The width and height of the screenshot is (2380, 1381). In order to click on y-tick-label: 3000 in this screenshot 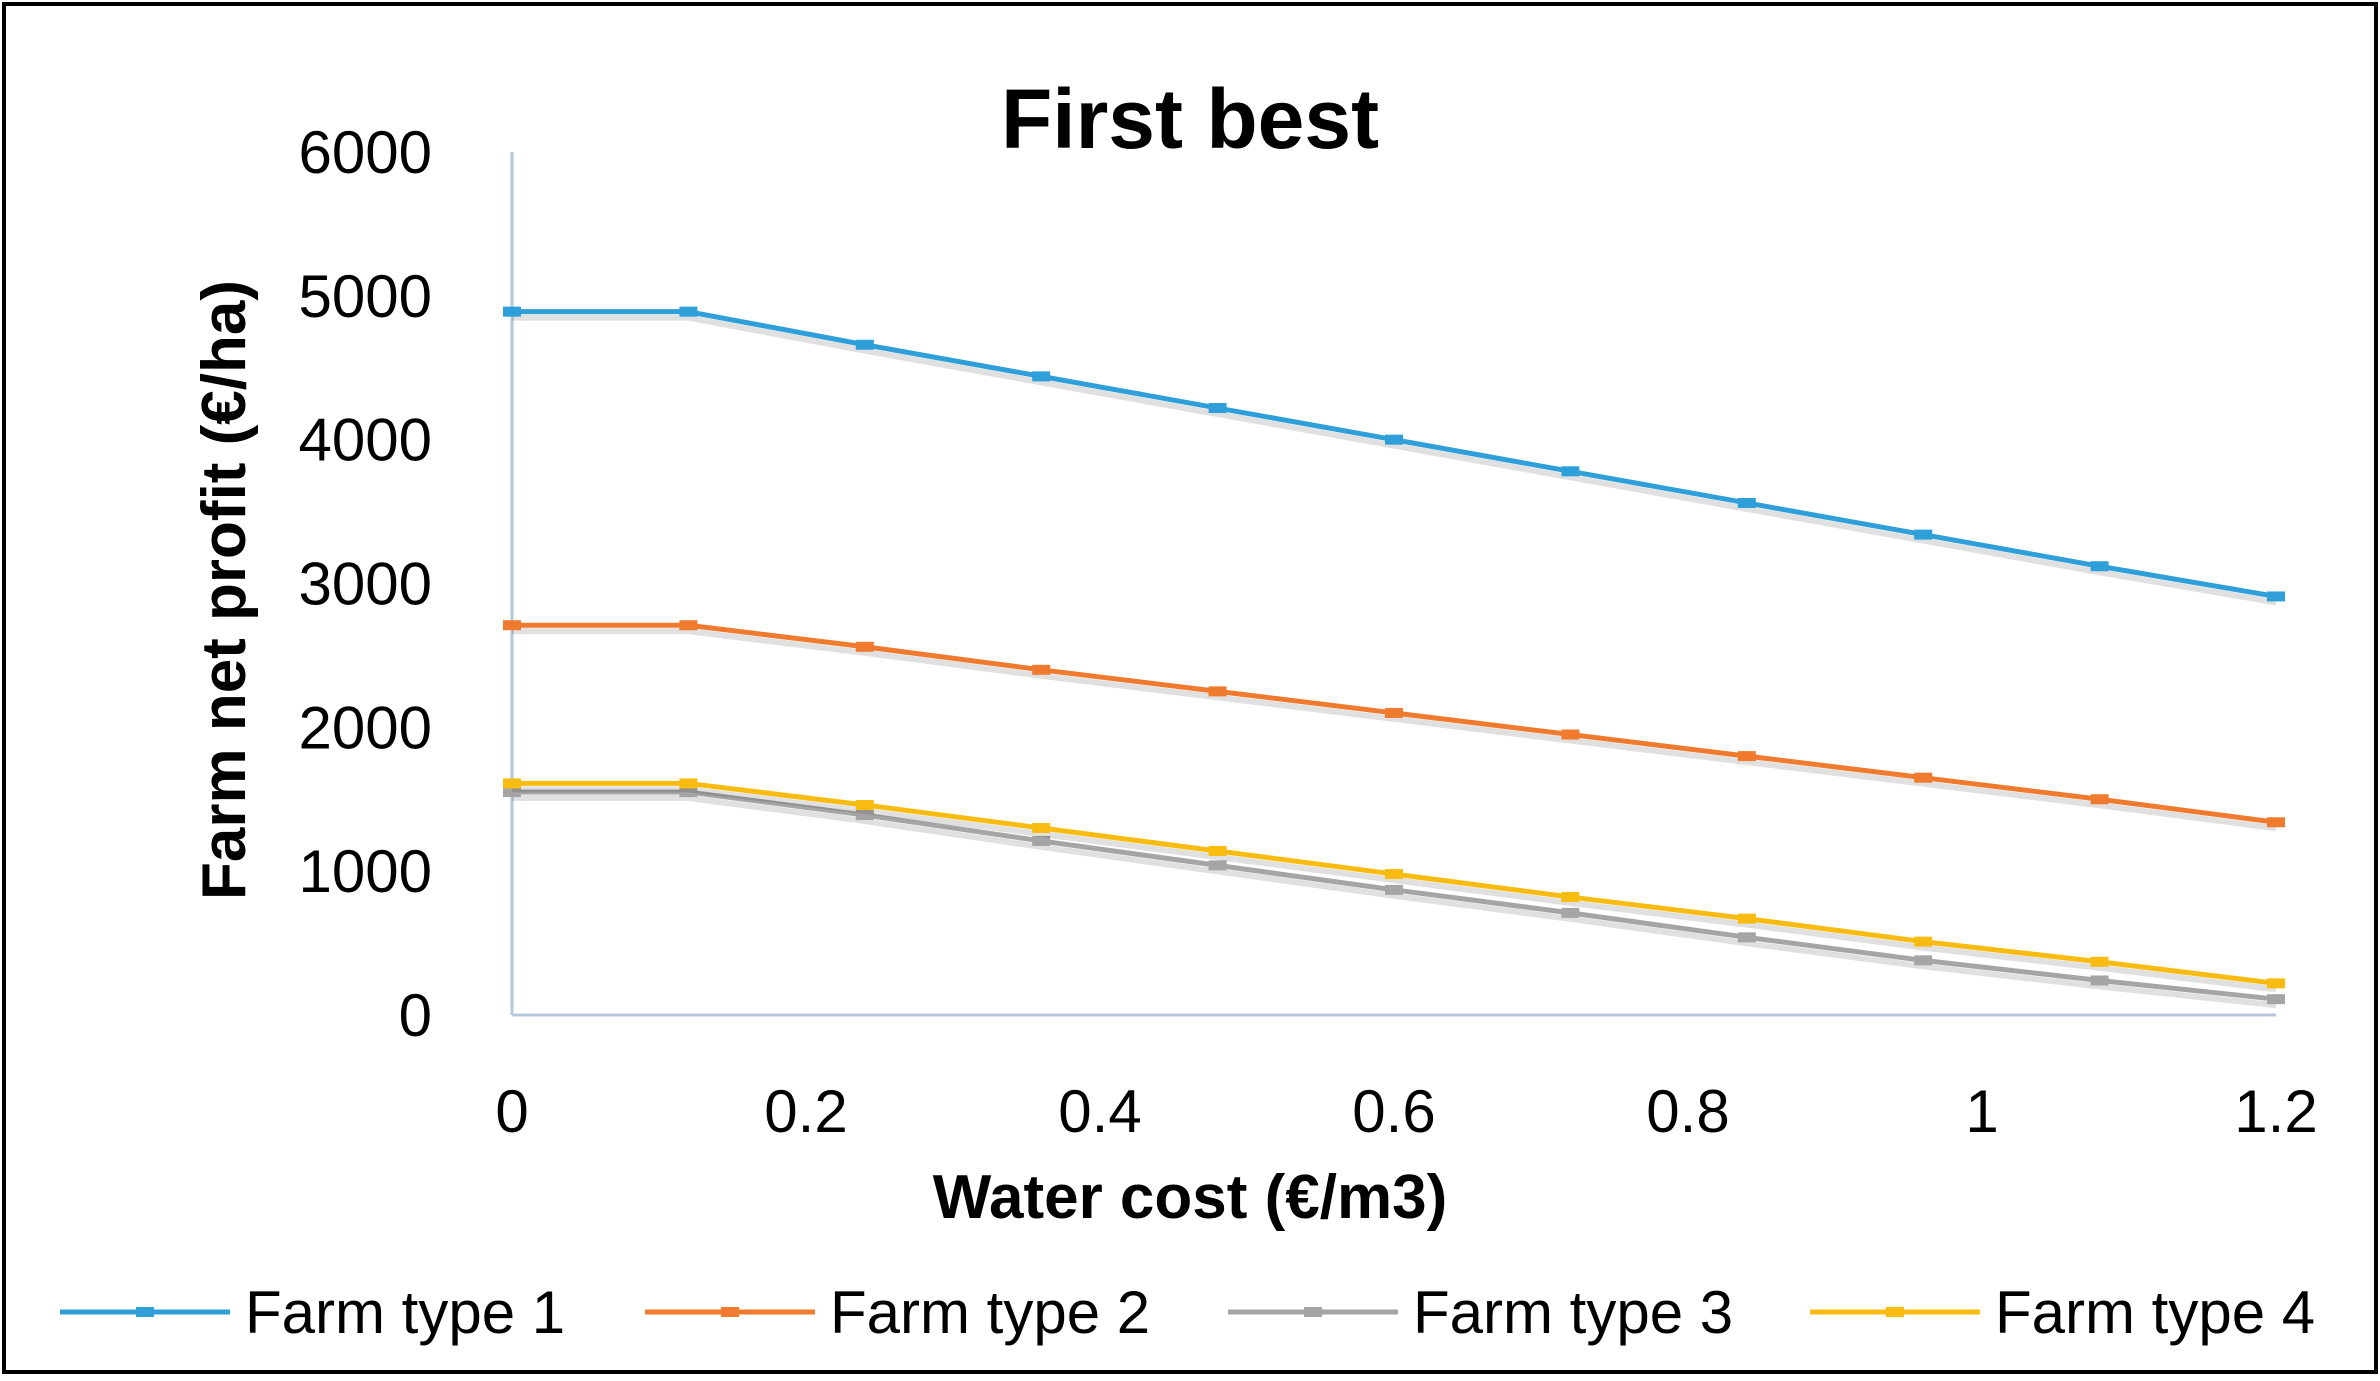, I will do `click(365, 584)`.